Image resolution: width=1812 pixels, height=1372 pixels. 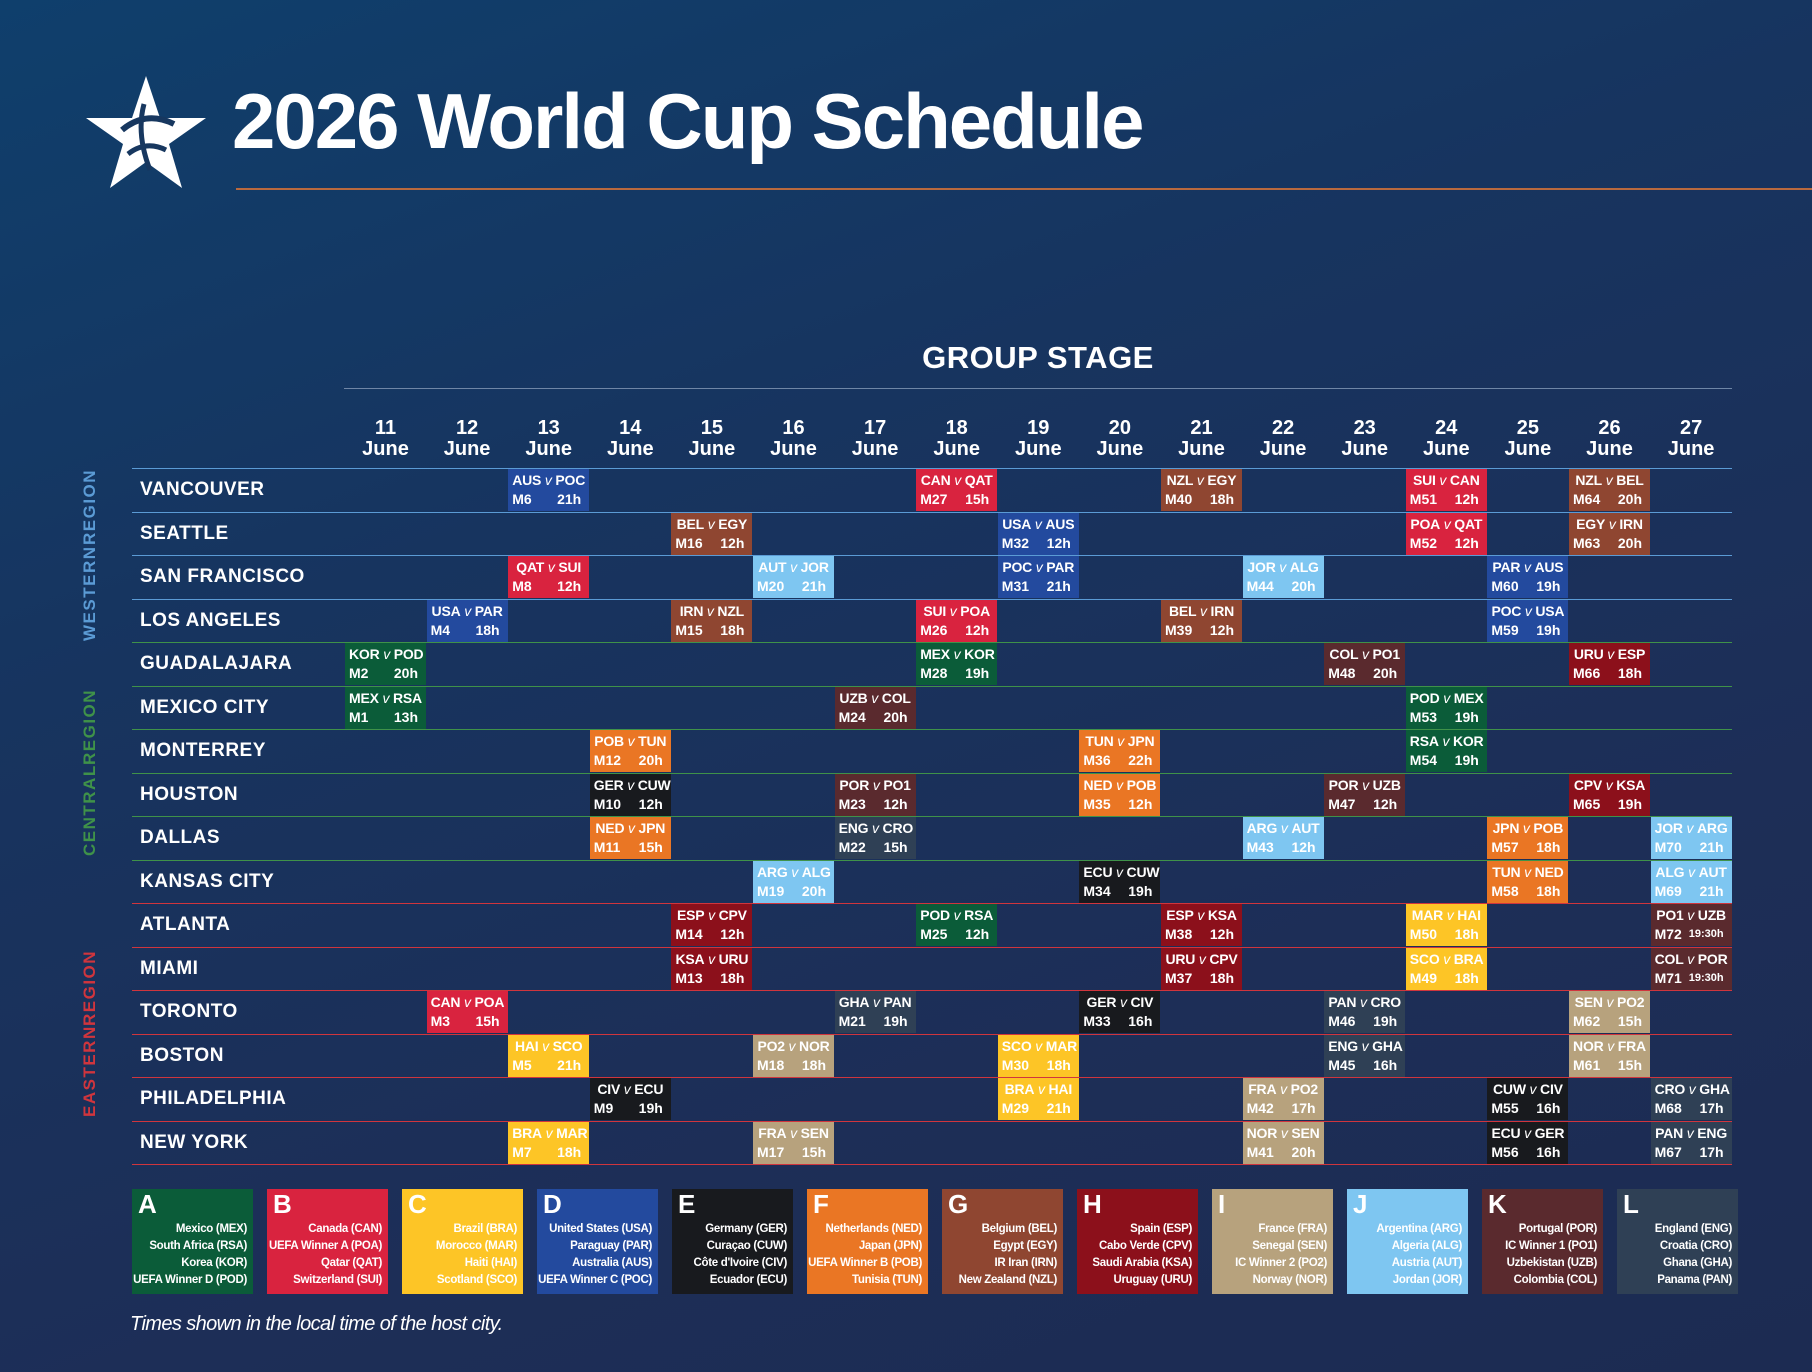 What do you see at coordinates (1609, 794) in the screenshot?
I see `match-cell: CPV v KSA M65 19h` at bounding box center [1609, 794].